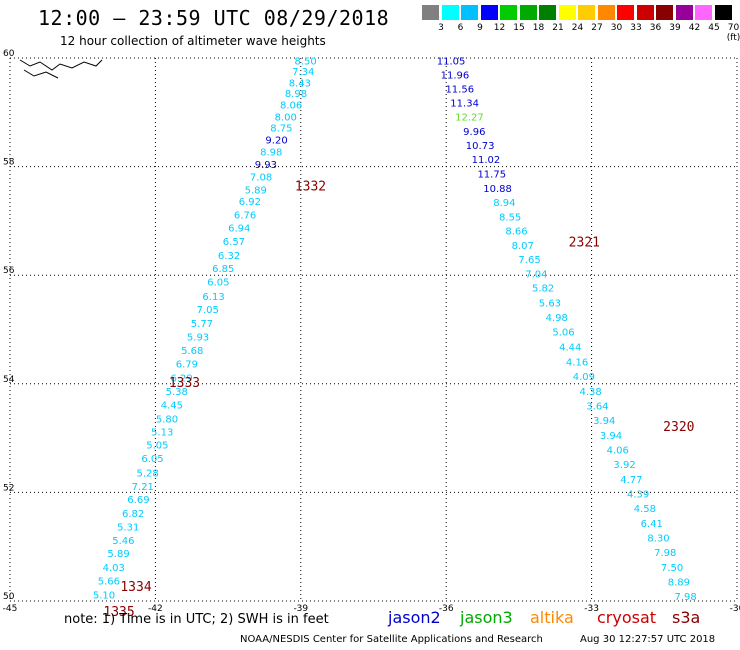  What do you see at coordinates (303, 72) in the screenshot?
I see `wave-height-value: 7.34` at bounding box center [303, 72].